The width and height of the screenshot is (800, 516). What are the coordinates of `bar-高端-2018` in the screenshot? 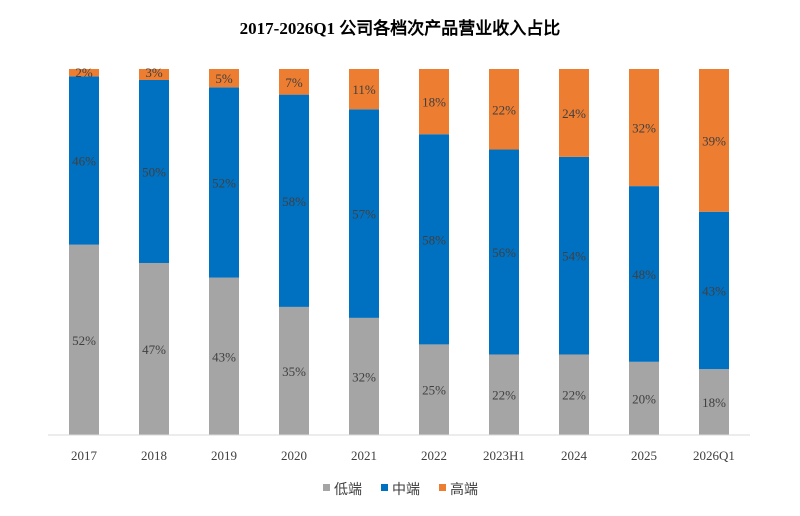 It's located at (154, 74).